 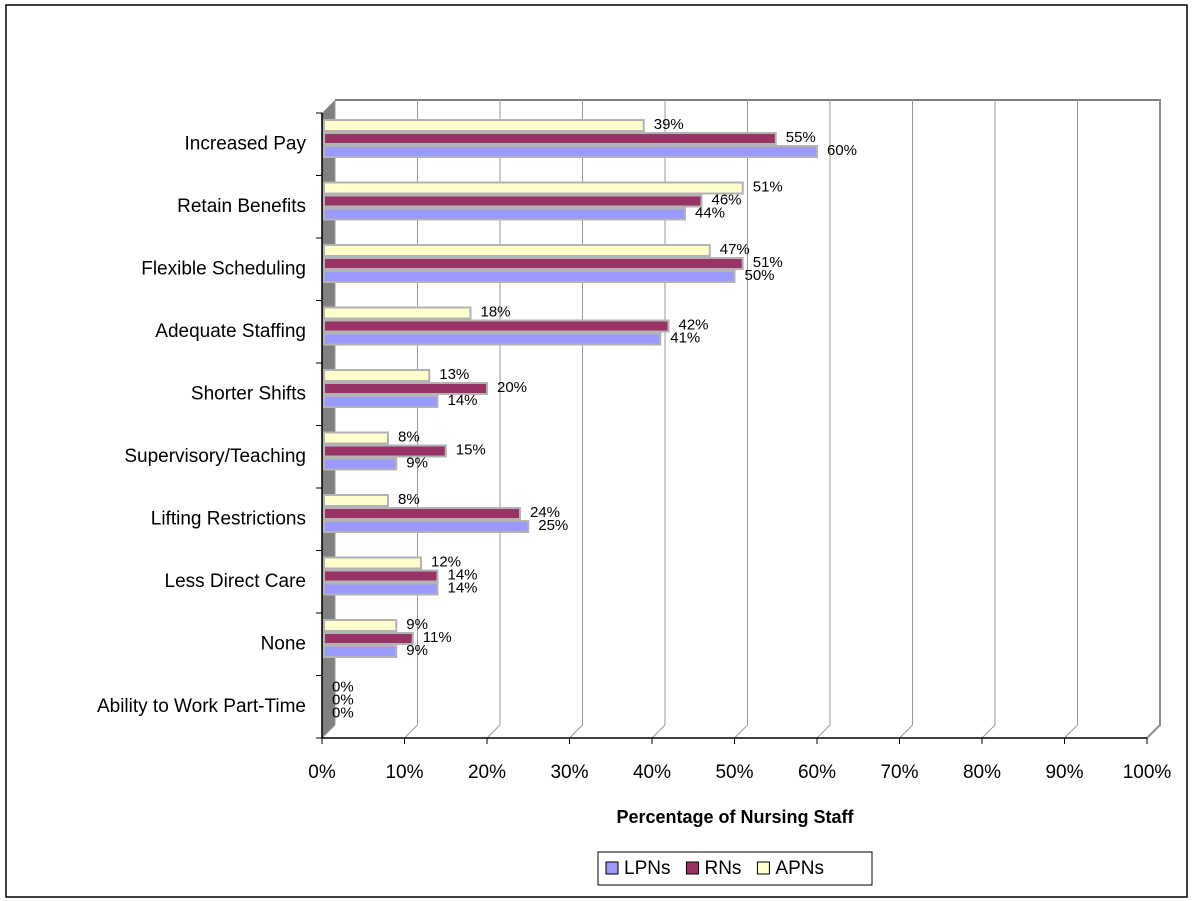 What do you see at coordinates (248, 393) in the screenshot?
I see `y-tick-label: Shorter Shifts` at bounding box center [248, 393].